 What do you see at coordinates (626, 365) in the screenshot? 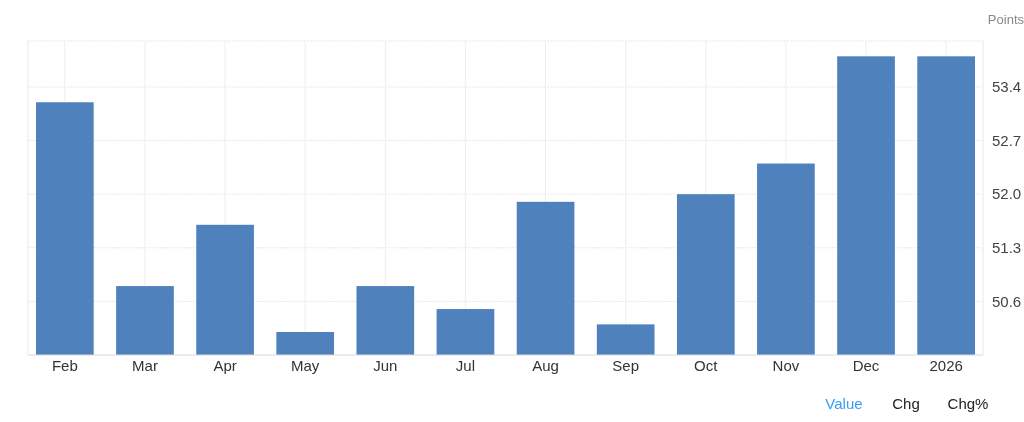
I see `x-tick-label: Sep` at bounding box center [626, 365].